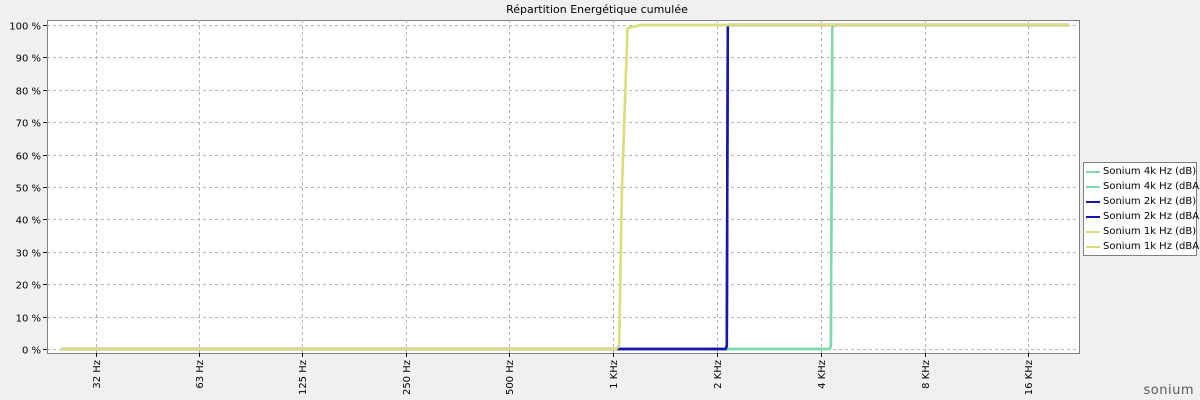 The height and width of the screenshot is (400, 1200). What do you see at coordinates (303, 377) in the screenshot?
I see `x-tick-label: 125 Hz` at bounding box center [303, 377].